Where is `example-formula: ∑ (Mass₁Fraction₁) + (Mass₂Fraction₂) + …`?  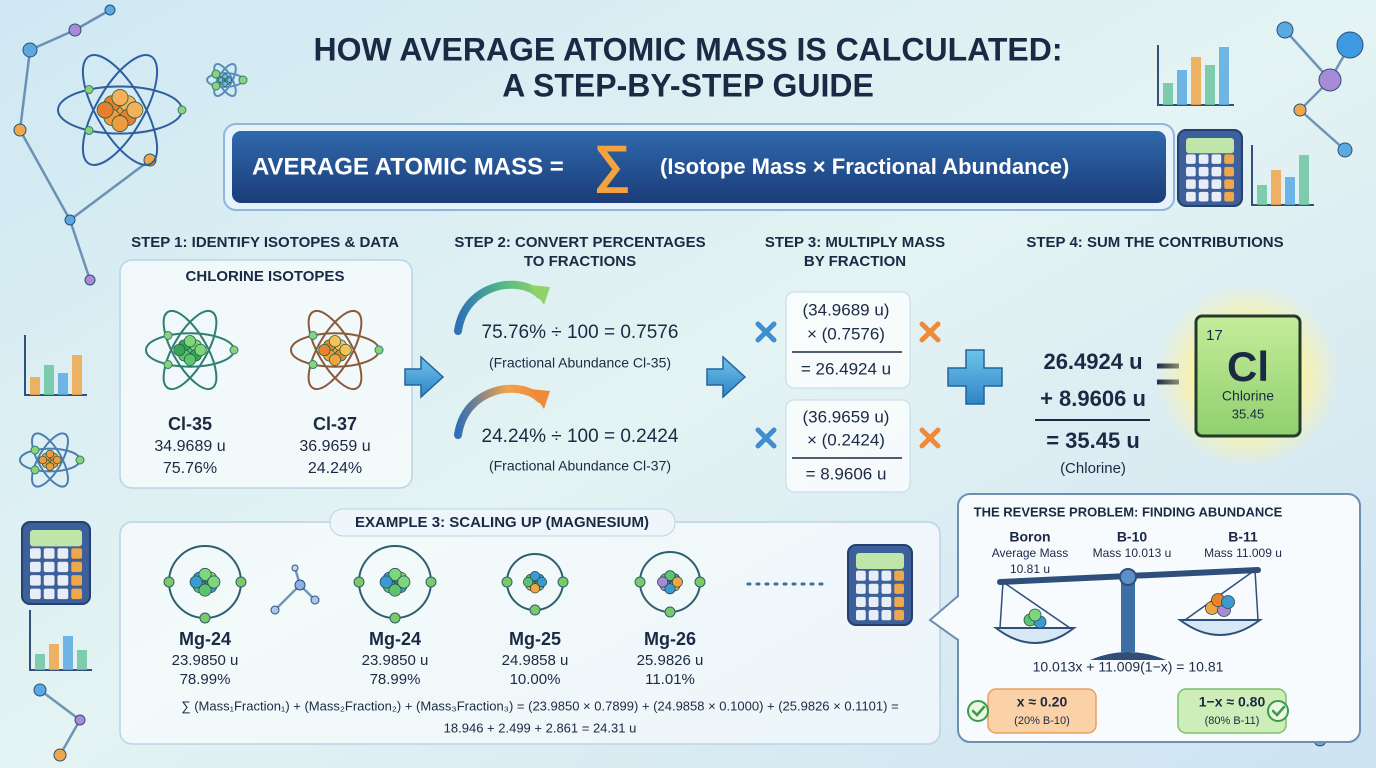
example-formula: ∑ (Mass₁Fraction₁) + (Mass₂Fraction₂) + … is located at coordinates (539, 705).